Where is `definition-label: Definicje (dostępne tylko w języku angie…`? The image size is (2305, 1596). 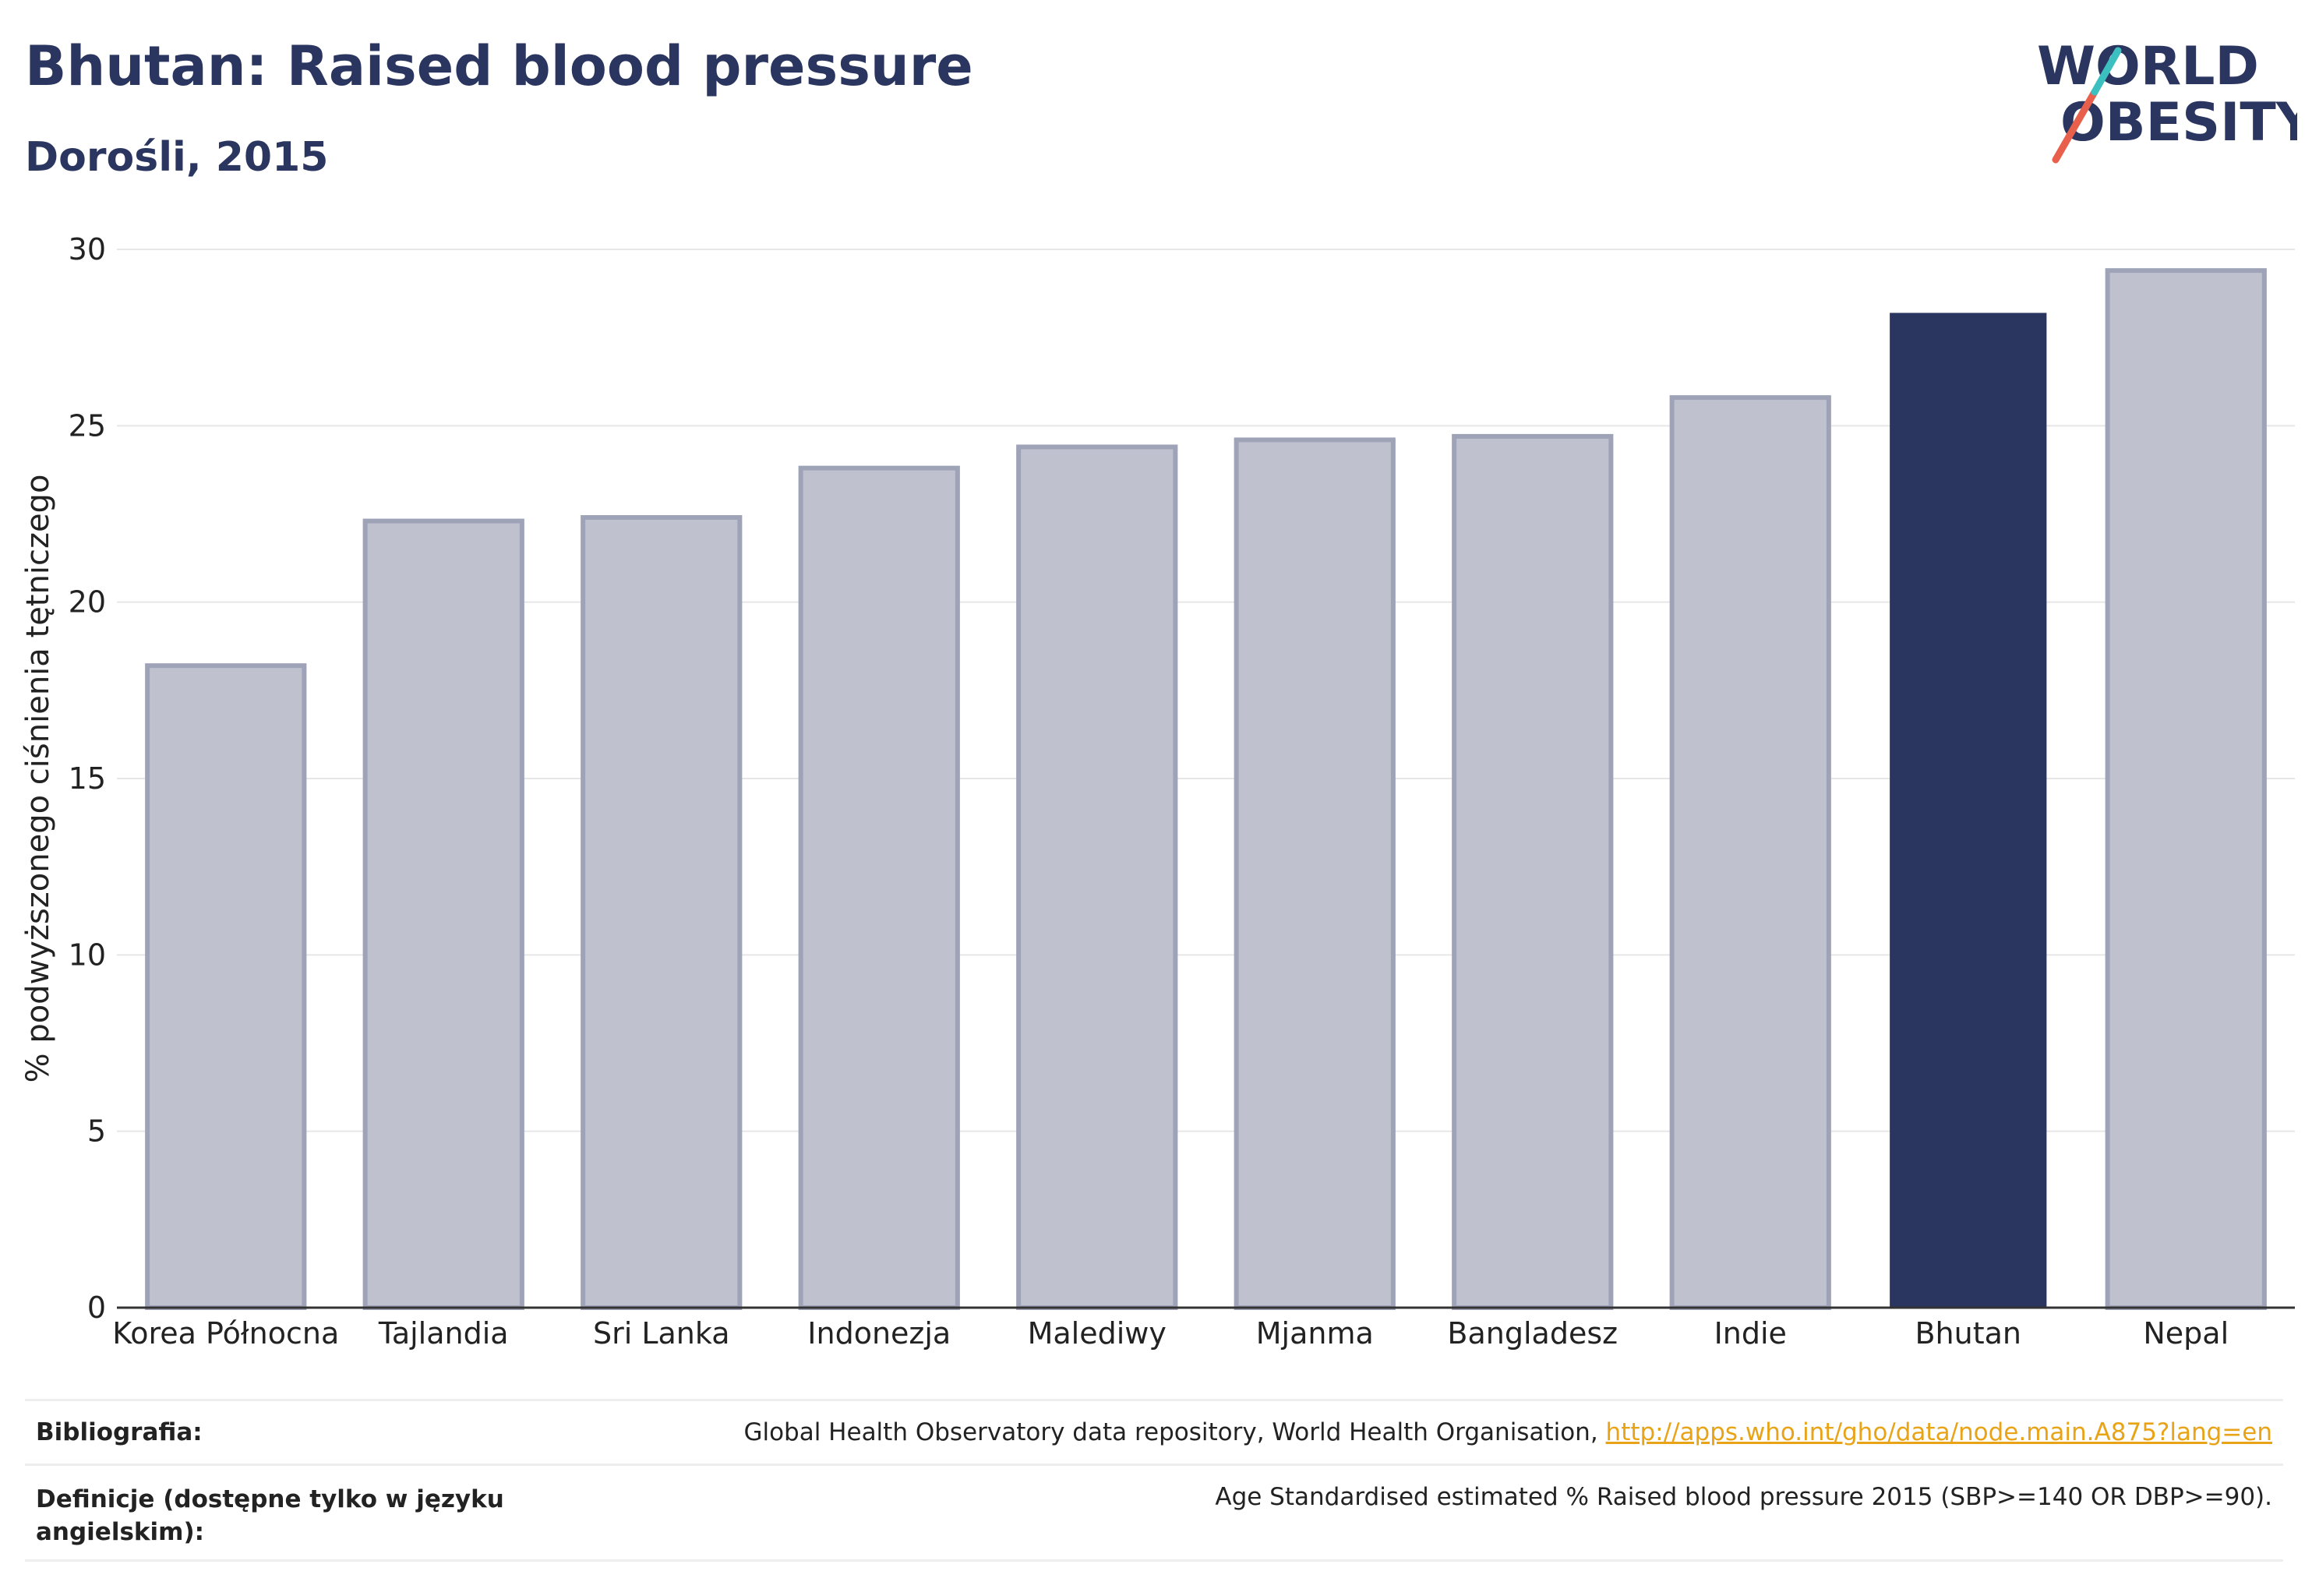 definition-label: Definicje (dostępne tylko w języku angie… is located at coordinates (270, 1515).